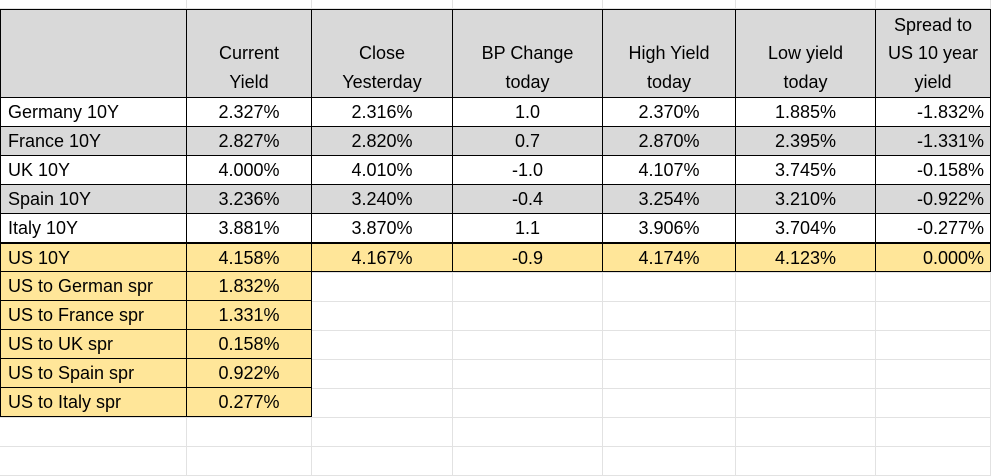  What do you see at coordinates (933, 53) in the screenshot?
I see `column-header: Spread to US 10 year yield` at bounding box center [933, 53].